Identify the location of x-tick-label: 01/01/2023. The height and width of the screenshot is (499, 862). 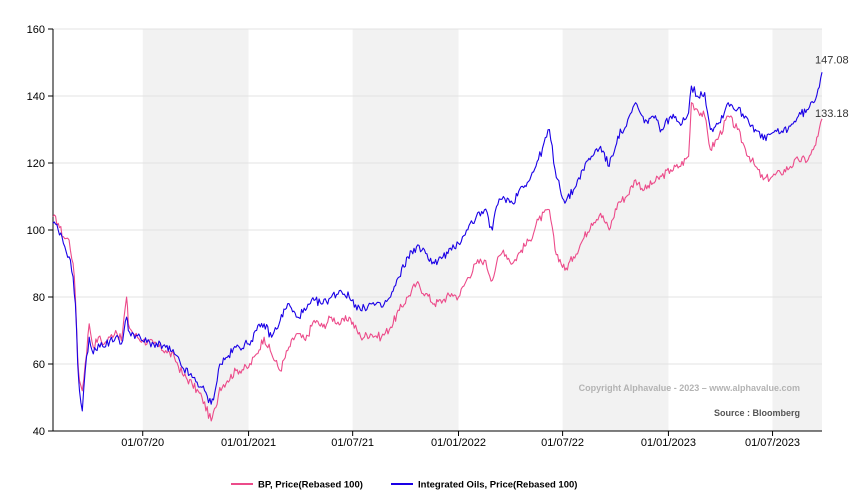
(668, 443).